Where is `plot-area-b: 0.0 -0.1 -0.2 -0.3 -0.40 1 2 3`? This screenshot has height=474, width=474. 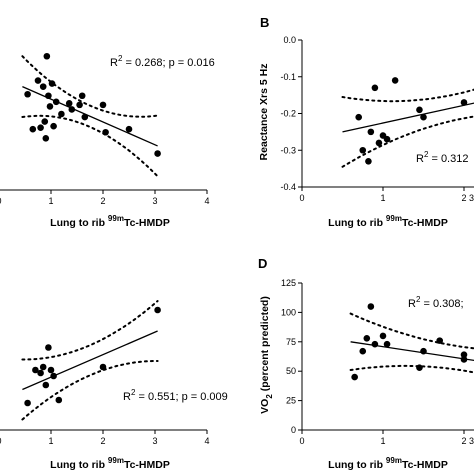 plot-area-b: 0.0 -0.1 -0.2 -0.3 -0.40 1 2 3 is located at coordinates (377, 119).